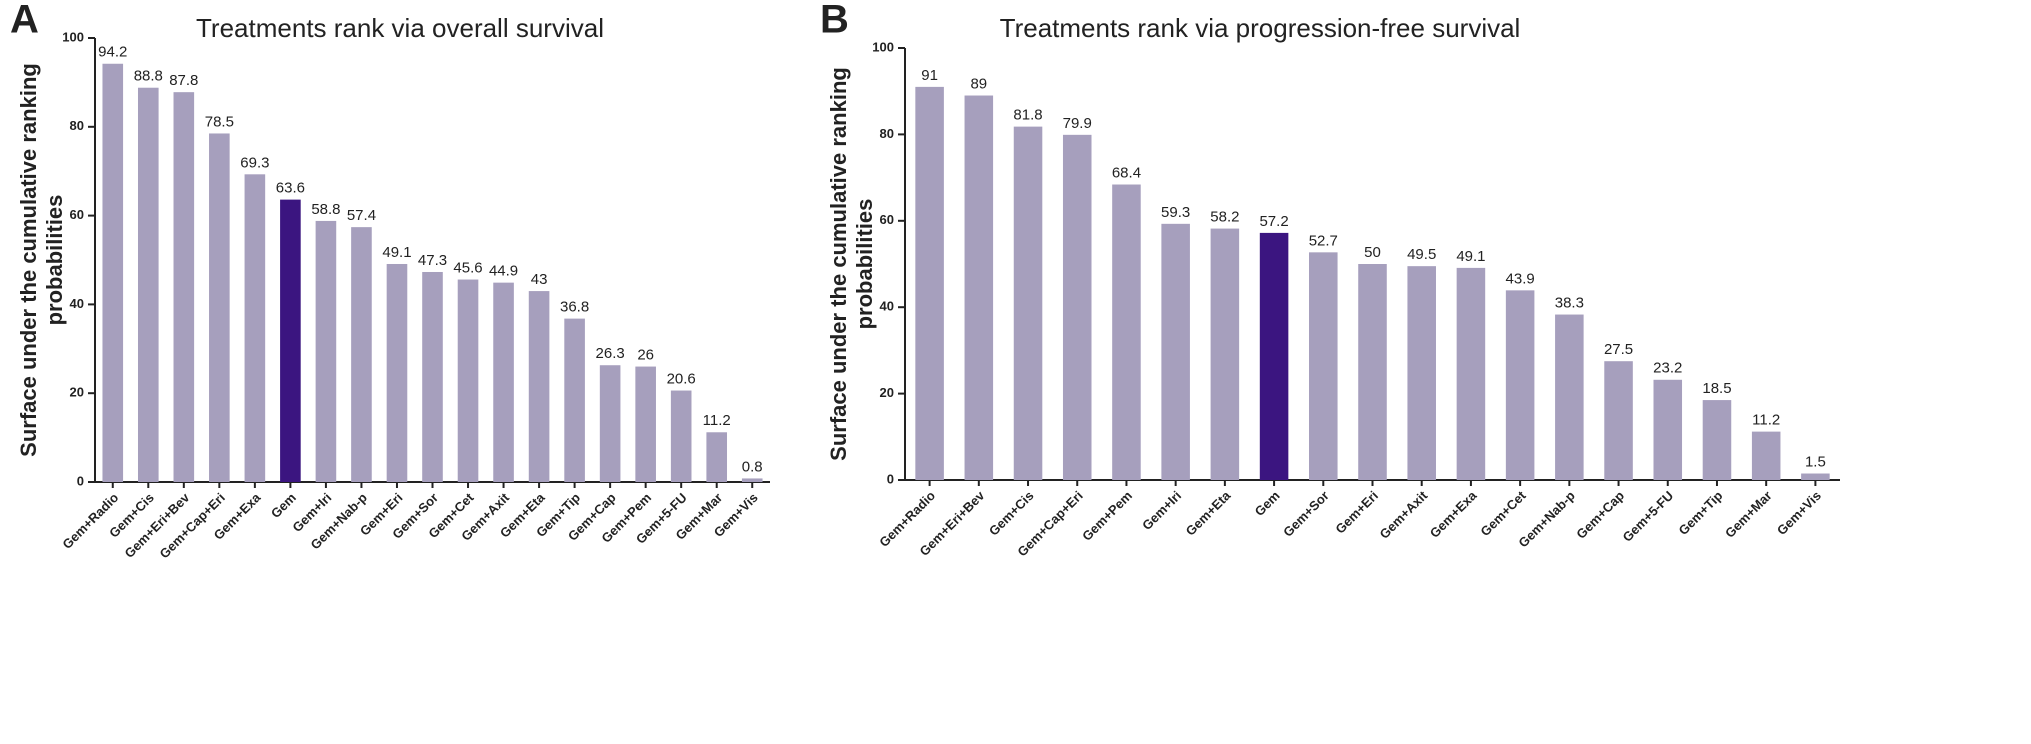 The width and height of the screenshot is (2031, 744). What do you see at coordinates (645, 355) in the screenshot?
I see `value-label: 26` at bounding box center [645, 355].